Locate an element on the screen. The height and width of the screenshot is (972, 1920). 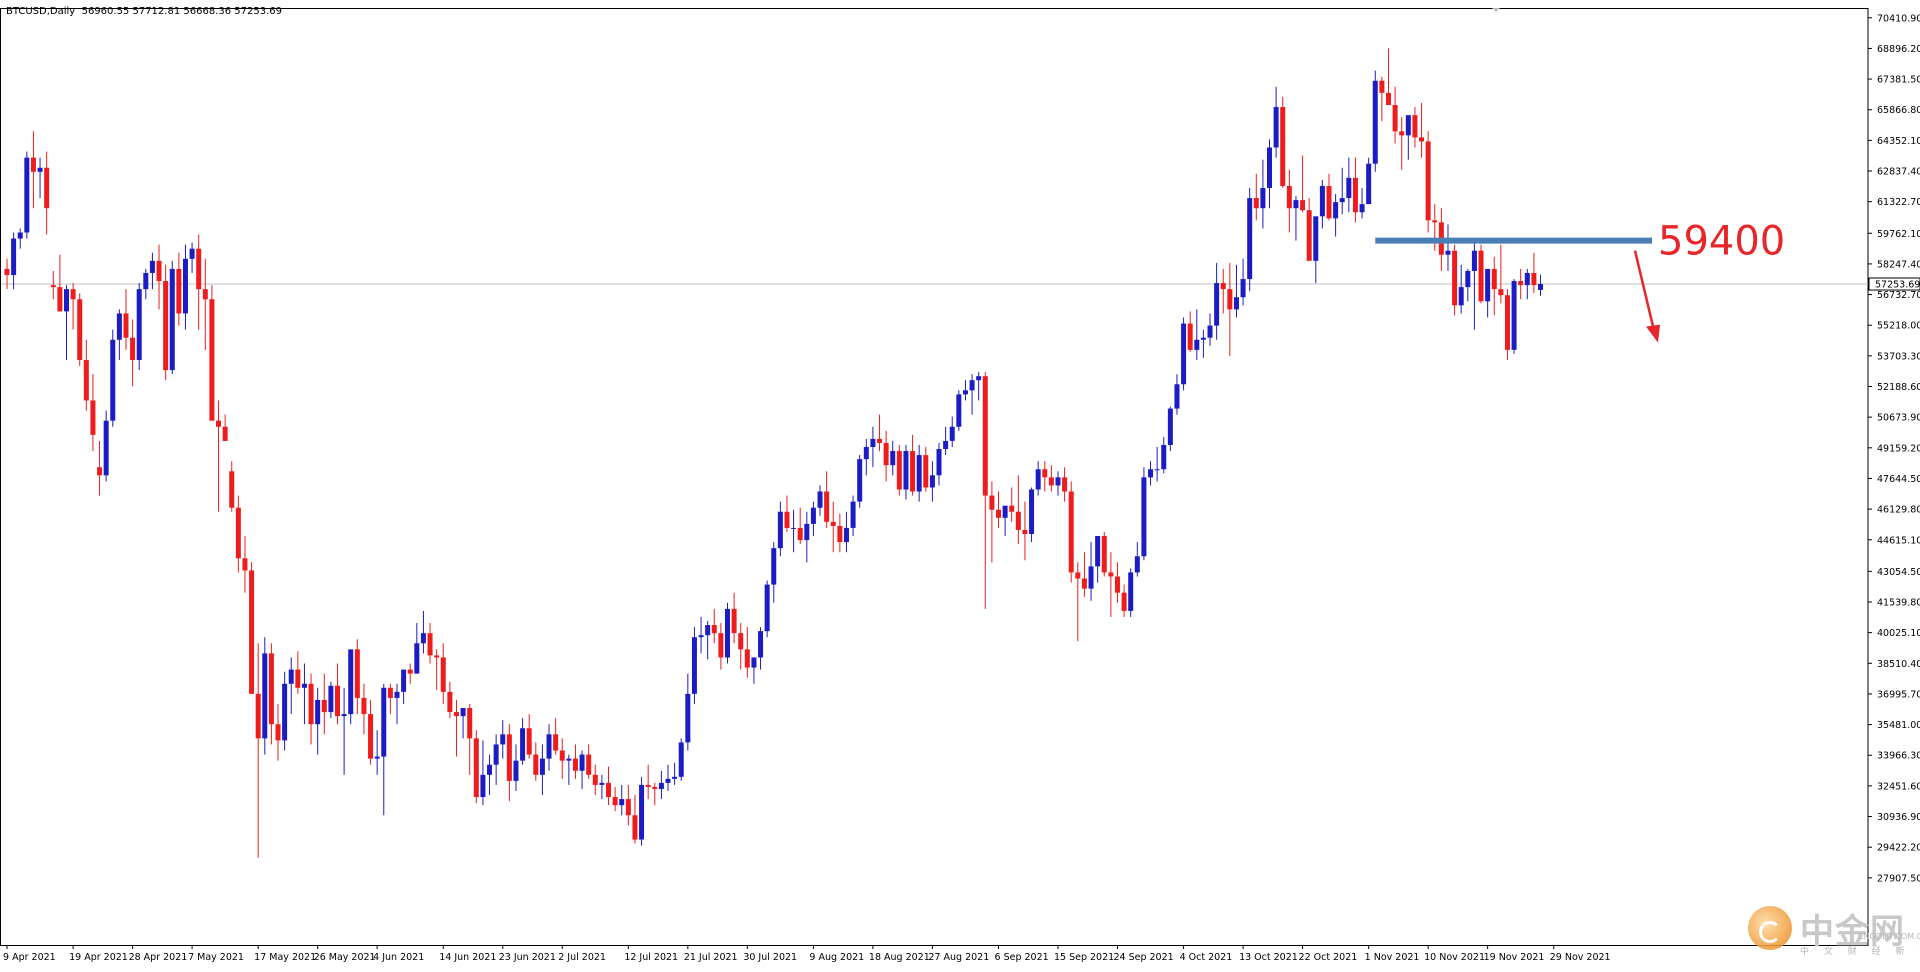
logo-circle-icon is located at coordinates (1770, 928).